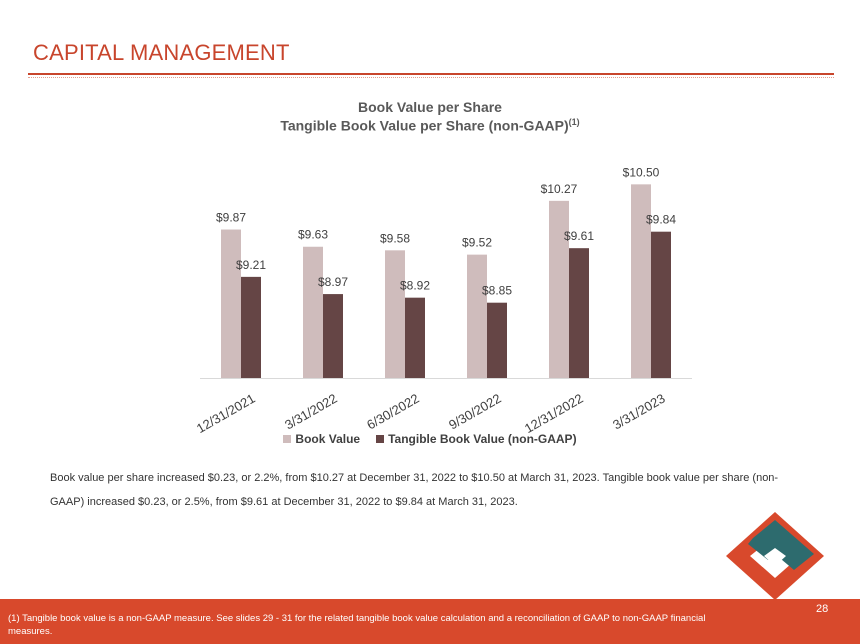 The height and width of the screenshot is (644, 860). What do you see at coordinates (497, 291) in the screenshot?
I see `data-label-tangible-book-value: $8.85` at bounding box center [497, 291].